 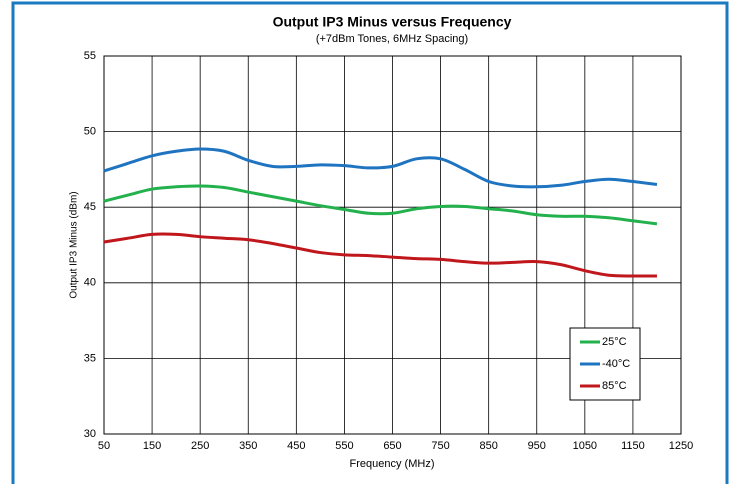 What do you see at coordinates (152, 446) in the screenshot?
I see `x-tick-label: 150` at bounding box center [152, 446].